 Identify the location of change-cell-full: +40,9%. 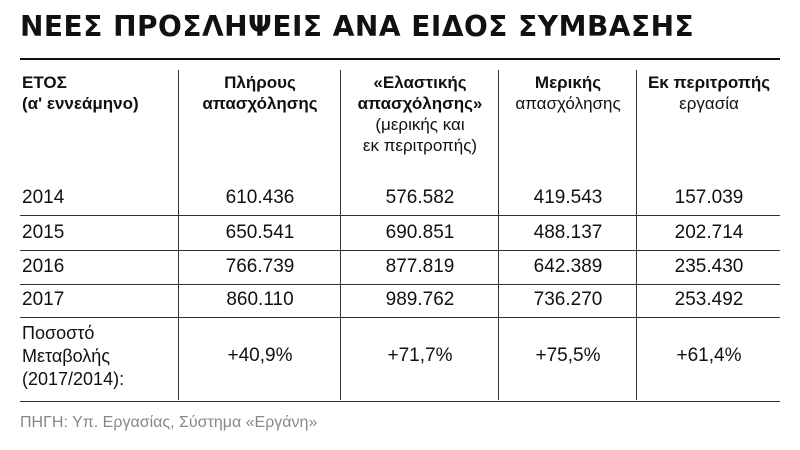
(260, 355).